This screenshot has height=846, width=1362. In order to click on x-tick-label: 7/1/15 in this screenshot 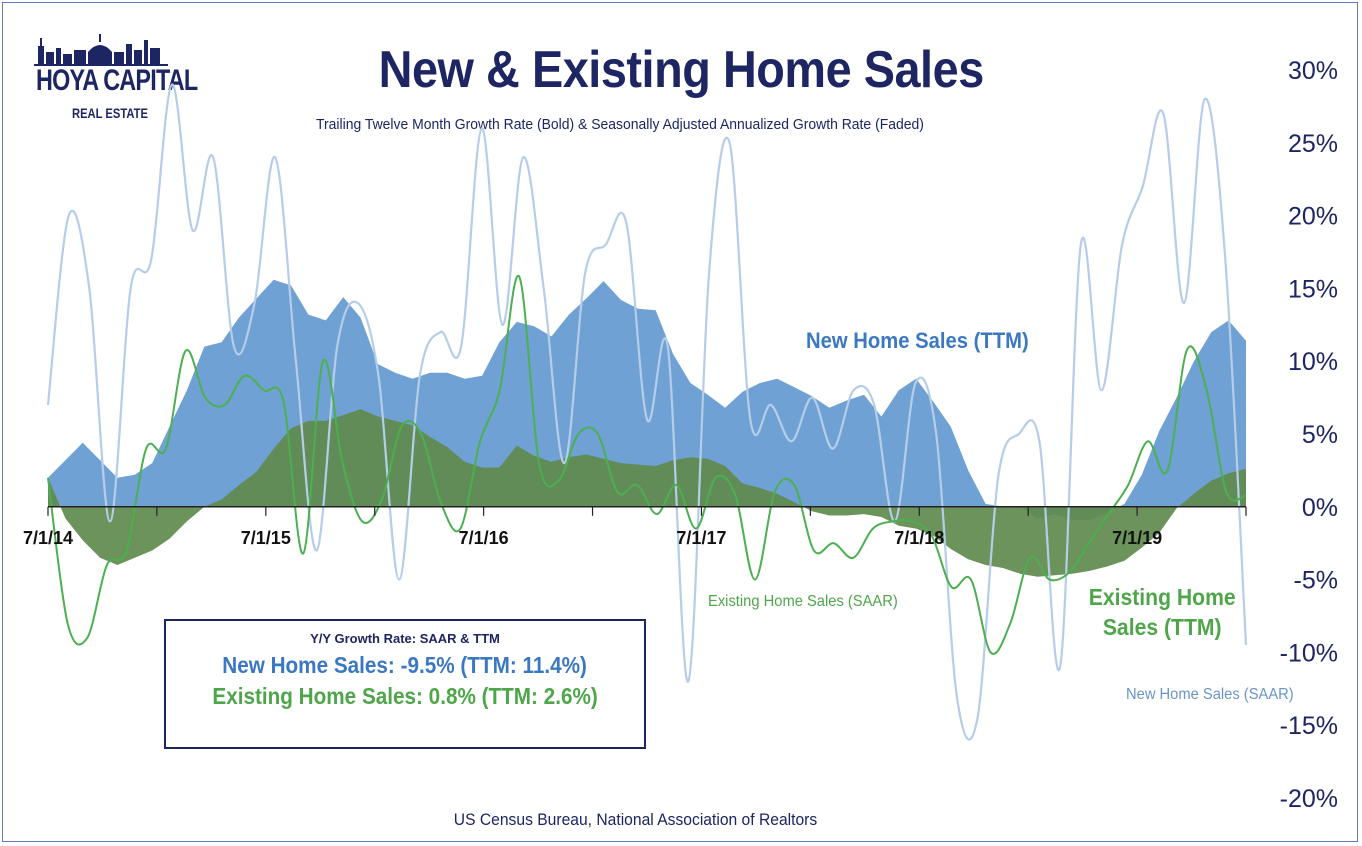, I will do `click(266, 538)`.